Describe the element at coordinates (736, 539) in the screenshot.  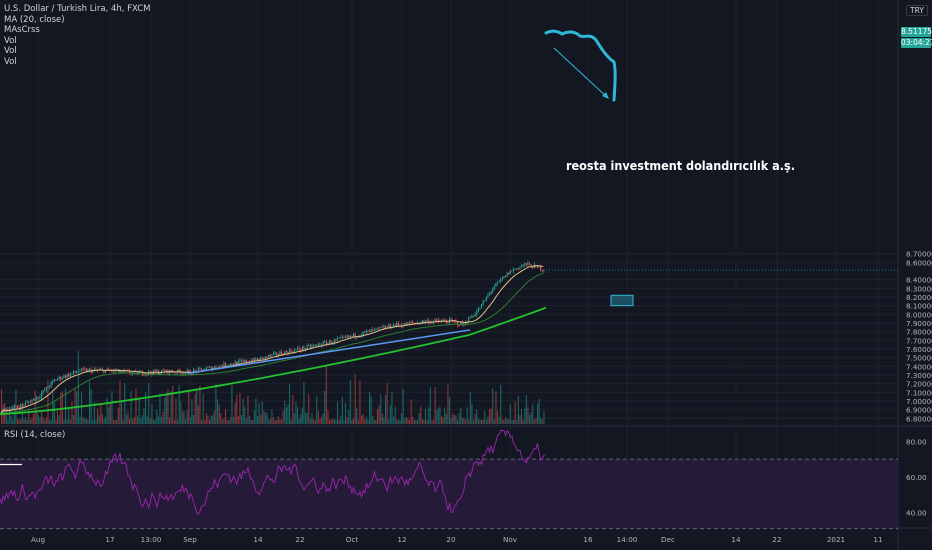
I see `time-tick-label: 14` at that location.